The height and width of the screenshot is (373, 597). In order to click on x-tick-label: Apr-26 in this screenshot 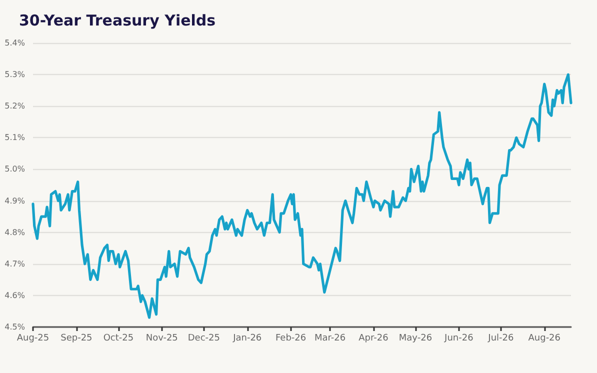, I will do `click(373, 339)`.